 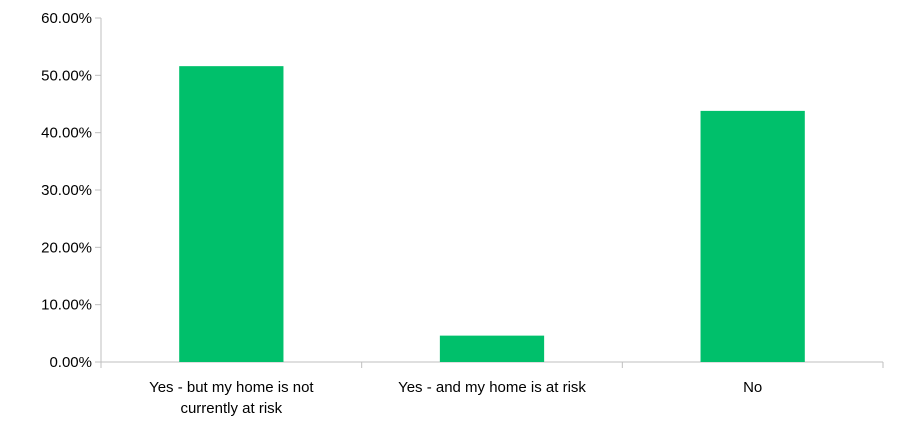 I want to click on y-tick-label: 0.00%, so click(x=70, y=362).